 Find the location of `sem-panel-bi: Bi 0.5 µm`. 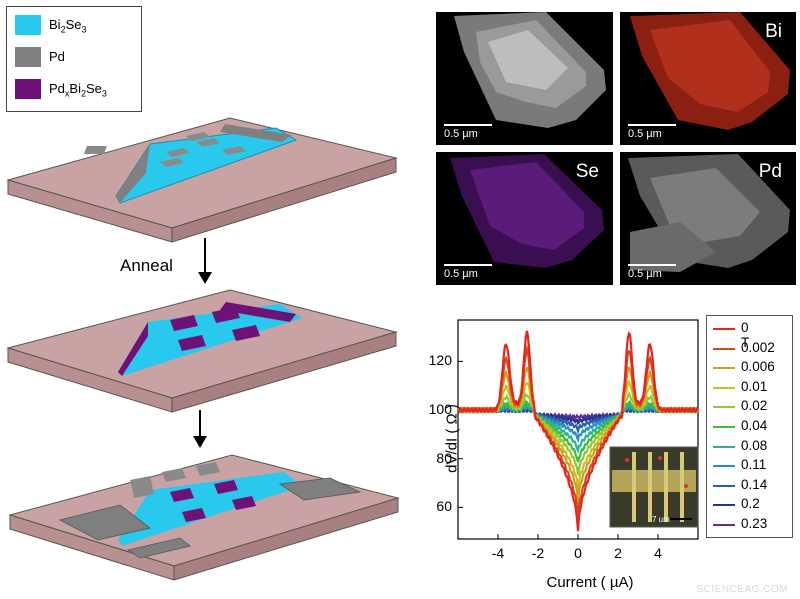

sem-panel-bi: Bi 0.5 µm is located at coordinates (708, 78).